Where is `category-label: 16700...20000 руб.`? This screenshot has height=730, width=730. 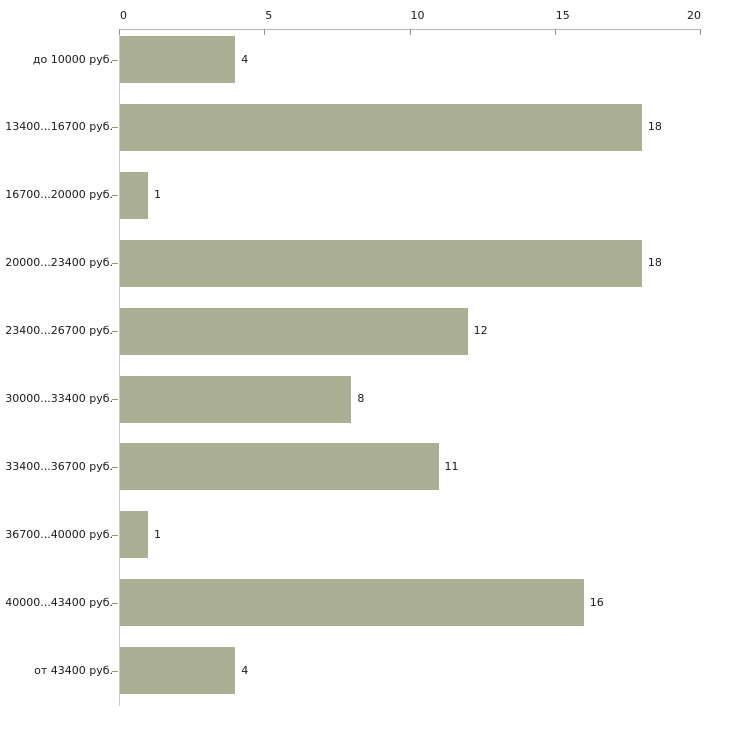
category-label: 16700...20000 руб. is located at coordinates (59, 195).